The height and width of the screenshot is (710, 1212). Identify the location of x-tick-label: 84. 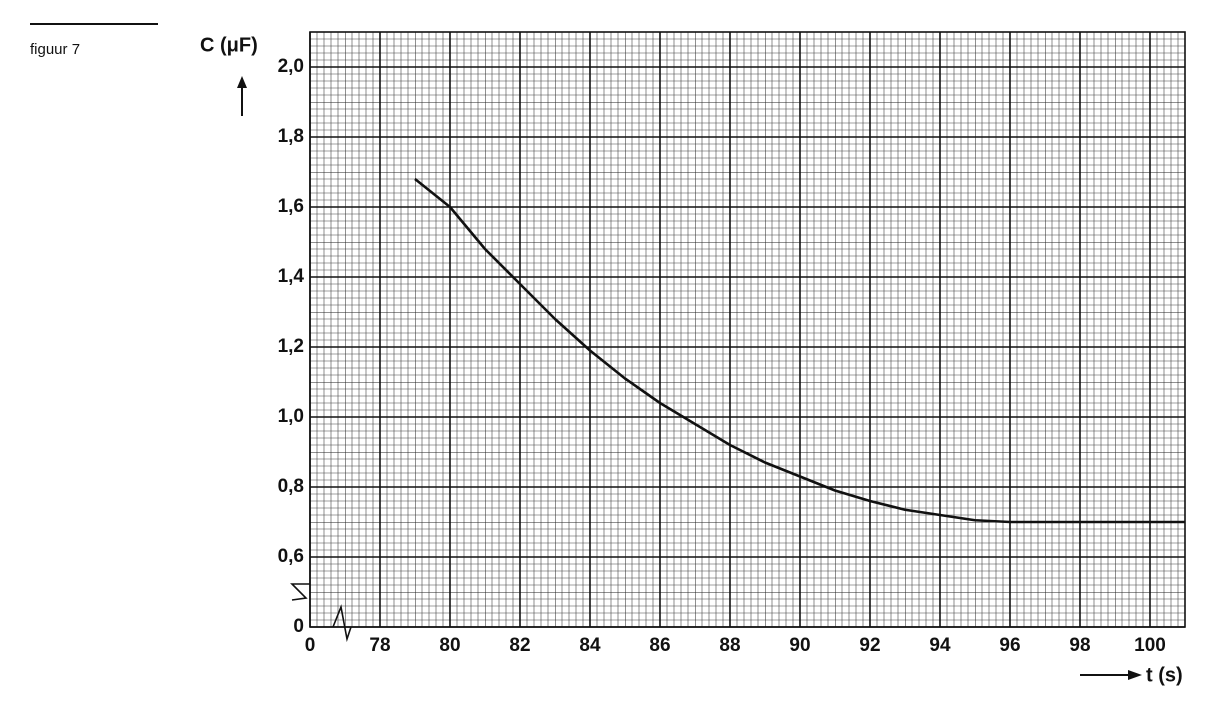
(590, 645).